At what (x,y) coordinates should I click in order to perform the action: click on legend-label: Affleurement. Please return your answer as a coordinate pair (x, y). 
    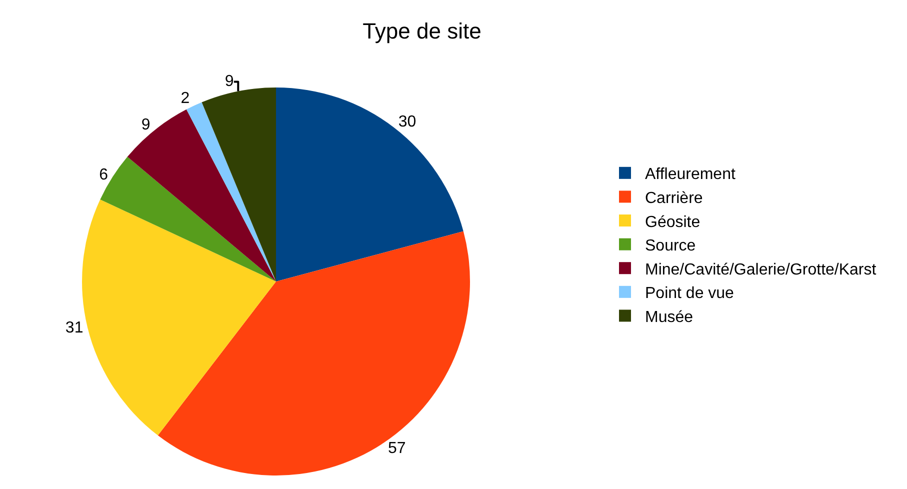
    Looking at the image, I should click on (690, 175).